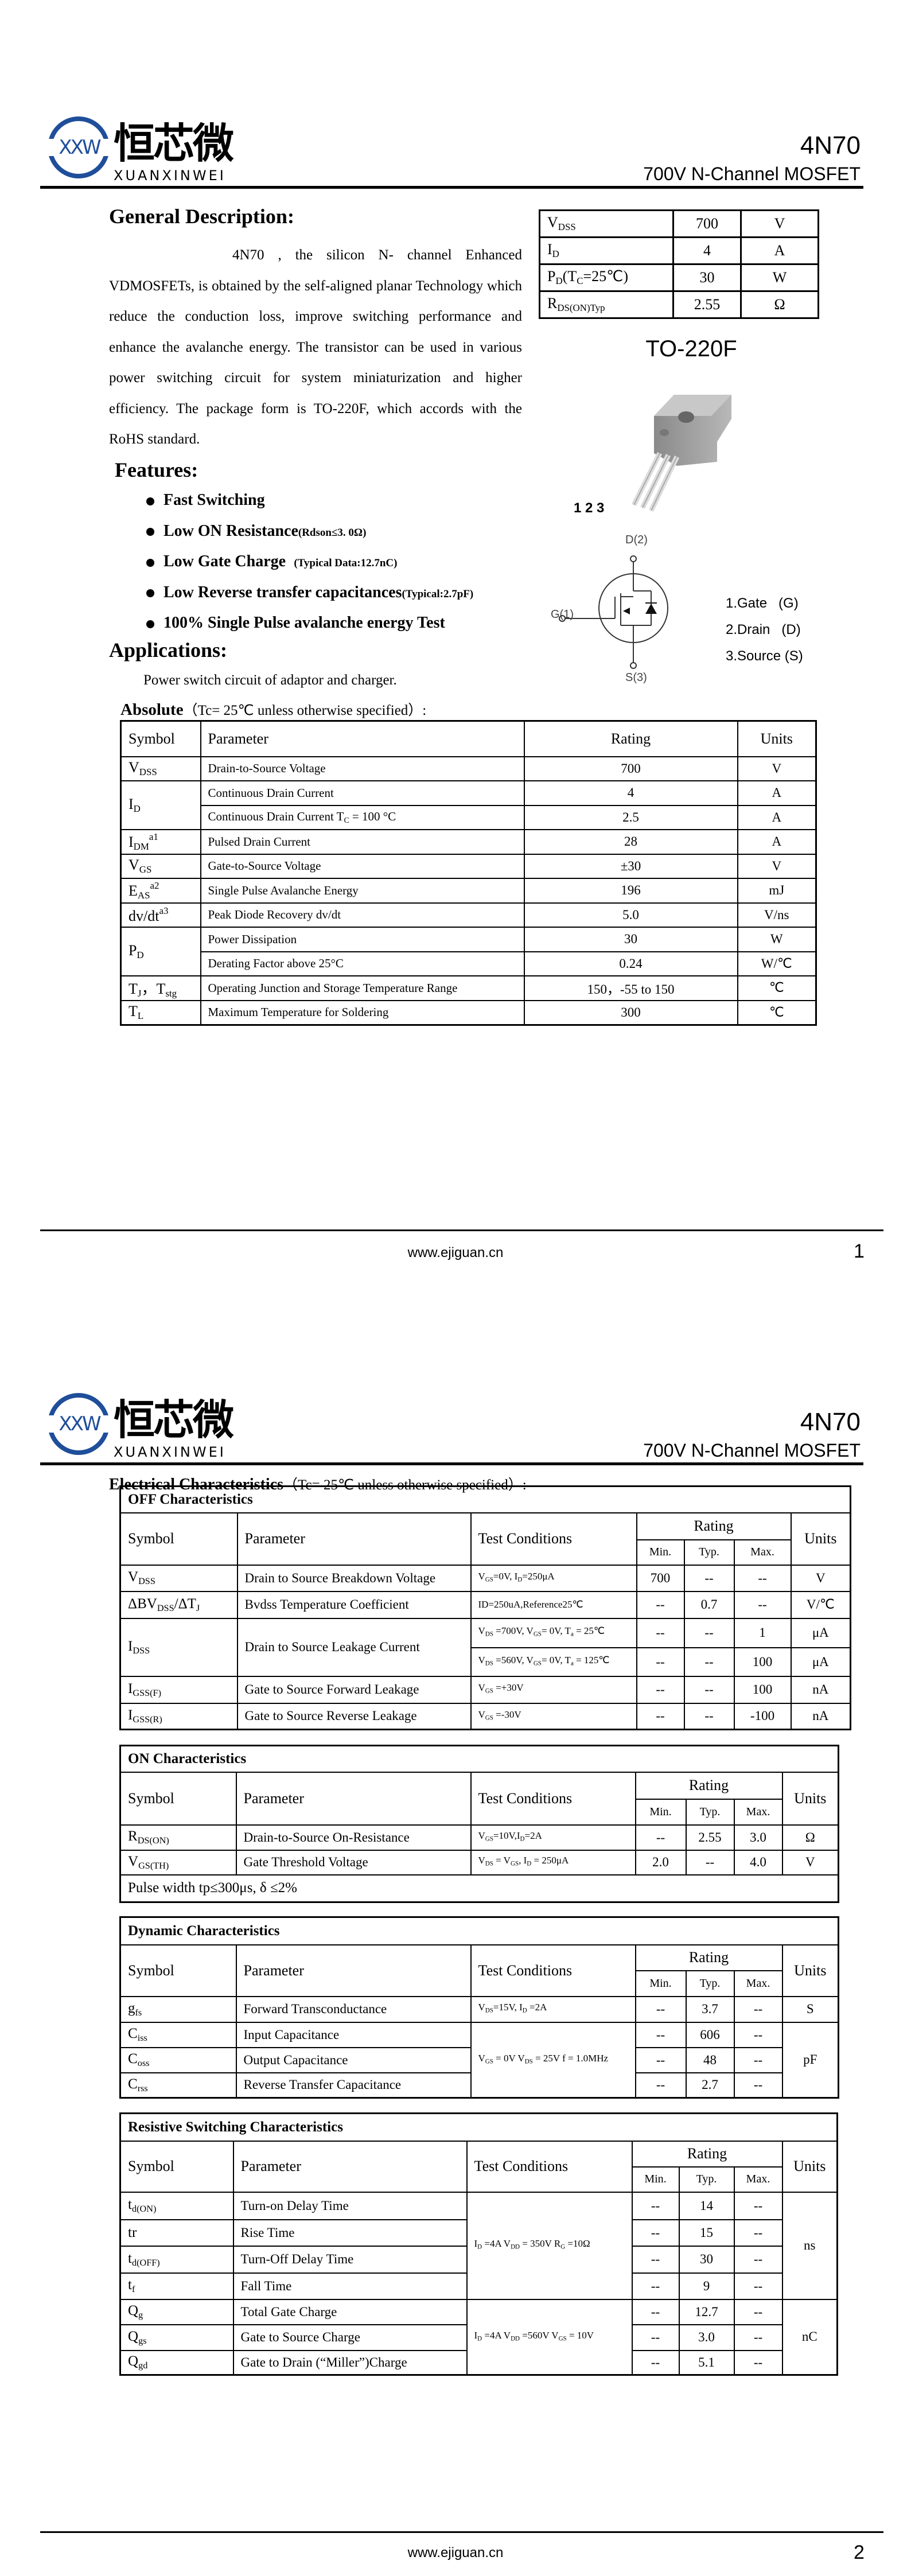 The height and width of the screenshot is (2576, 911). What do you see at coordinates (549, 2337) in the screenshot?
I see `conditions-cell: ID =4A VDD =560V VGS = 10V` at bounding box center [549, 2337].